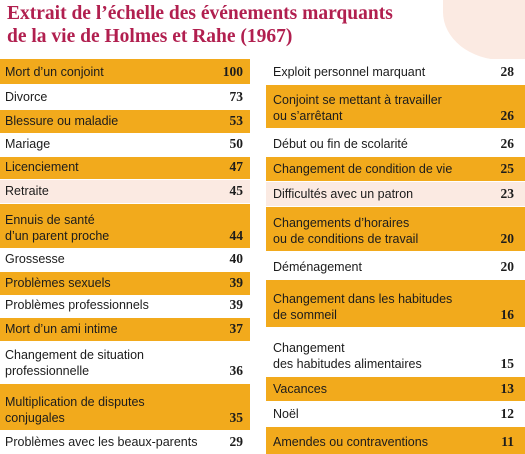  Describe the element at coordinates (308, 116) in the screenshot. I see `event-label-line: ou s’arrêtant` at that location.